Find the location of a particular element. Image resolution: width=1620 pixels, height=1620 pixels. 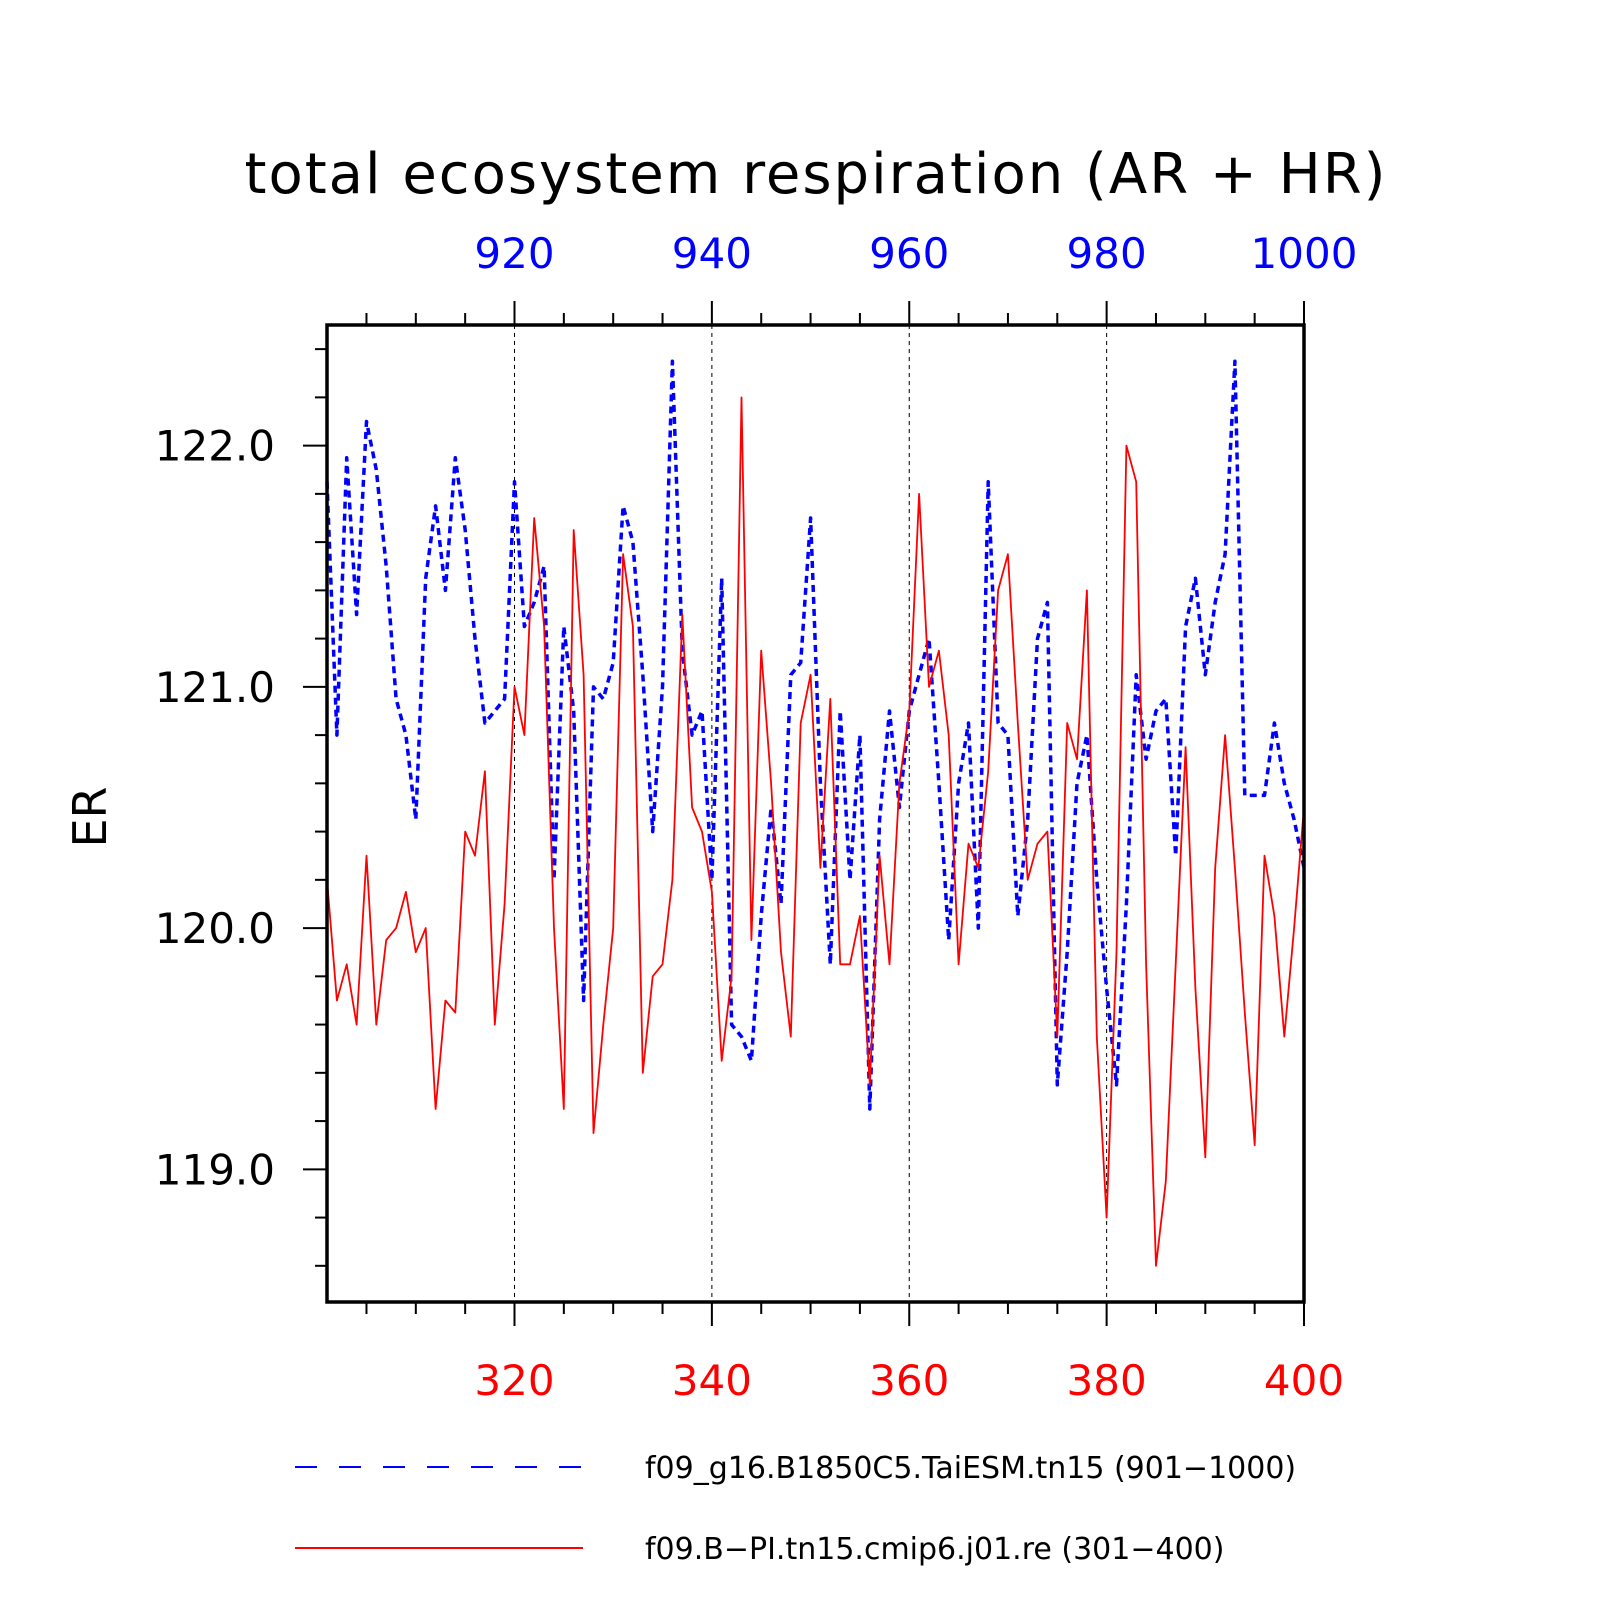

y-tick-label: 122.0 is located at coordinates (215, 446).